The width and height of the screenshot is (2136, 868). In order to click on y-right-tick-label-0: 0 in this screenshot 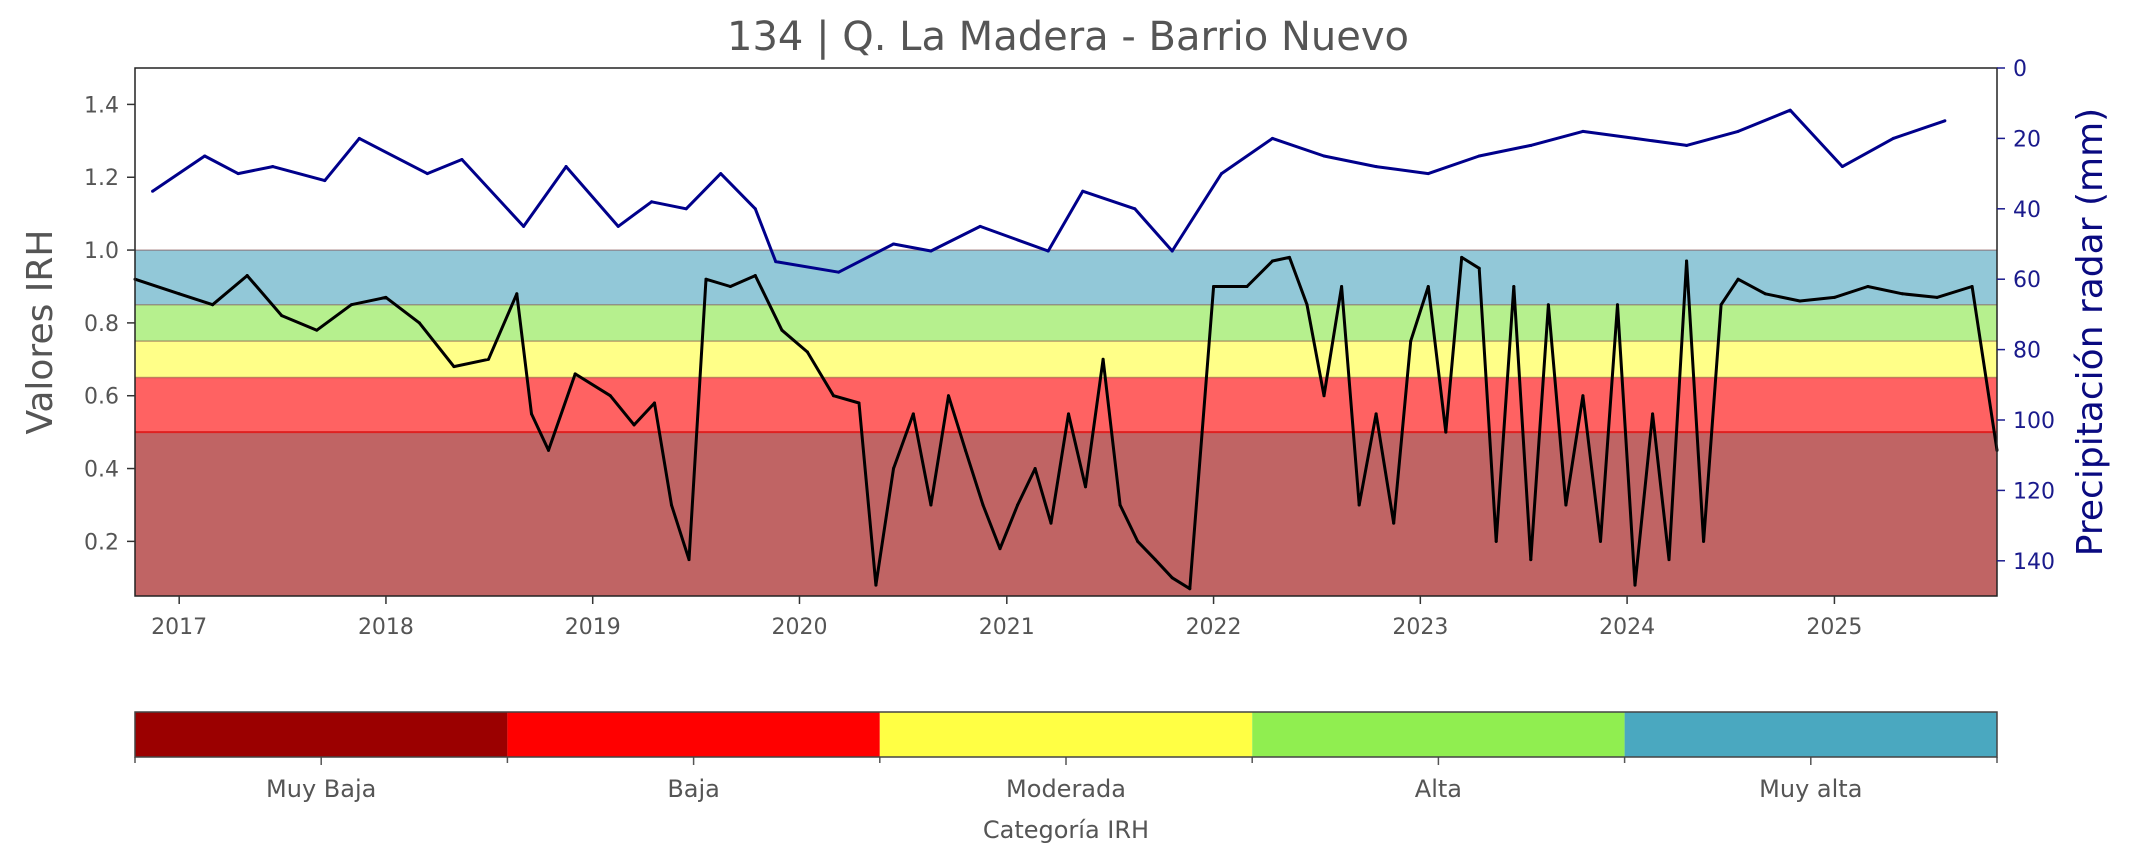, I will do `click(2020, 69)`.